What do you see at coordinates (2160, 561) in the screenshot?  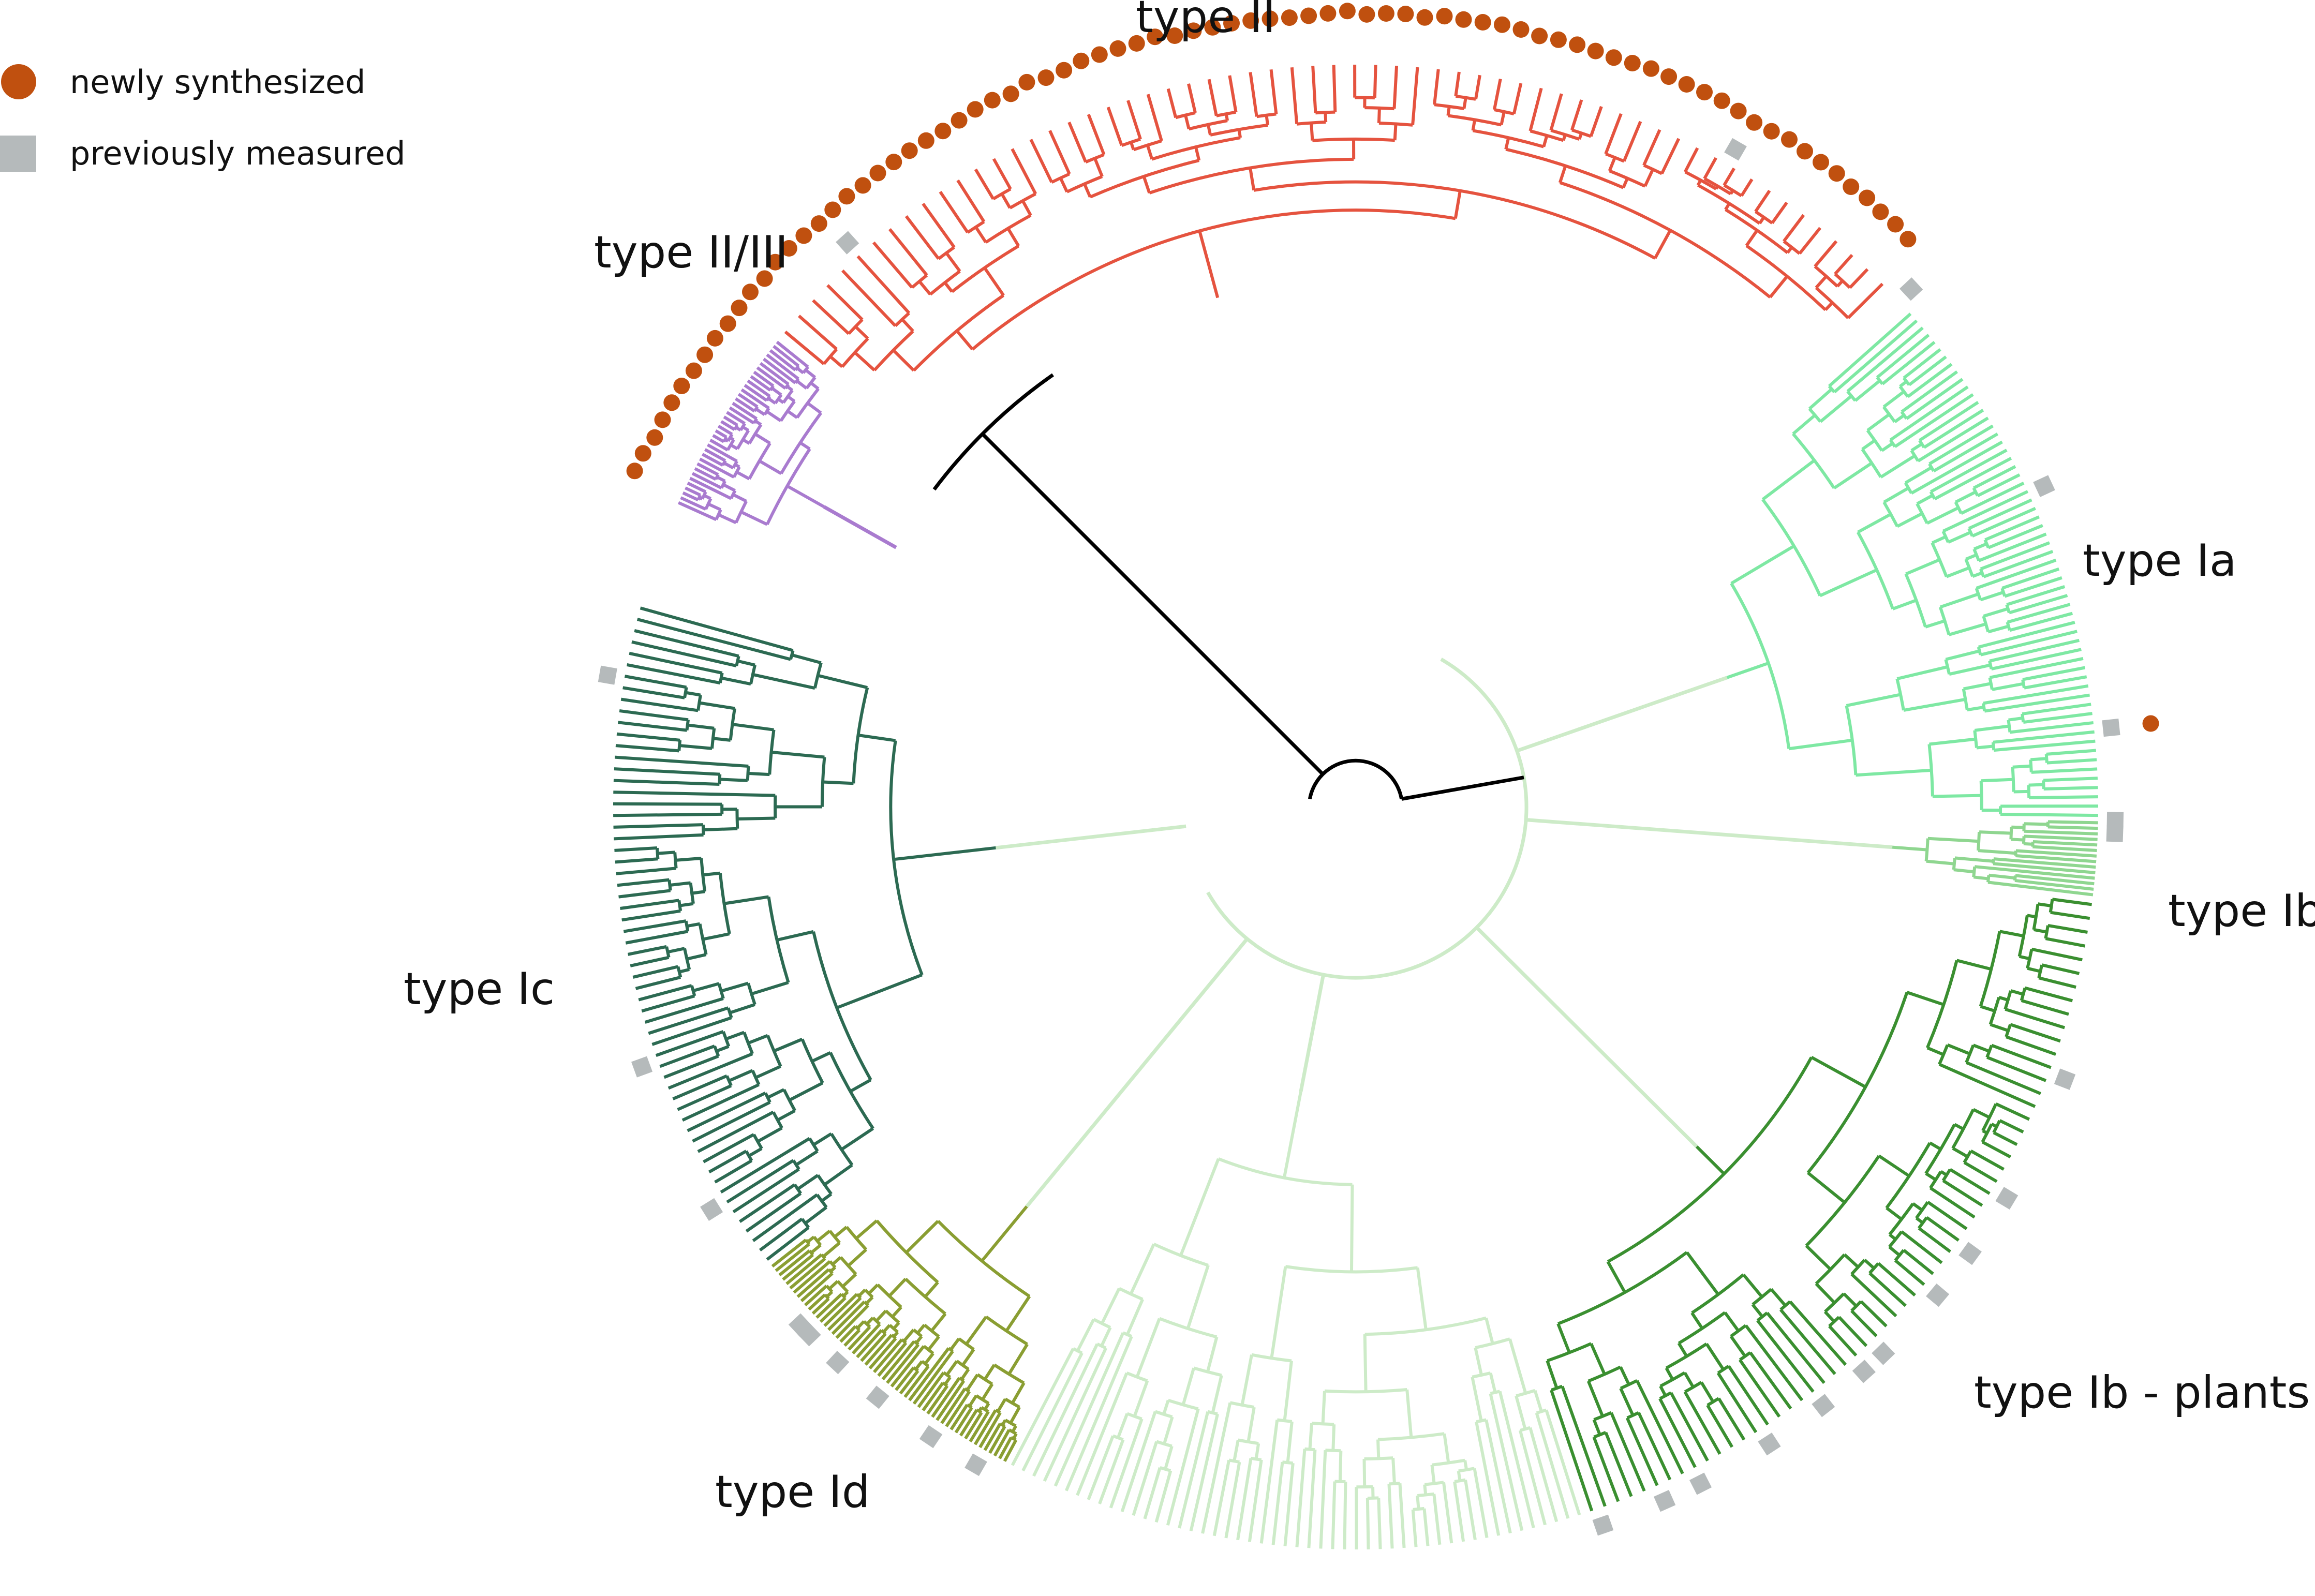 I see `label-type-ia: type Ia` at bounding box center [2160, 561].